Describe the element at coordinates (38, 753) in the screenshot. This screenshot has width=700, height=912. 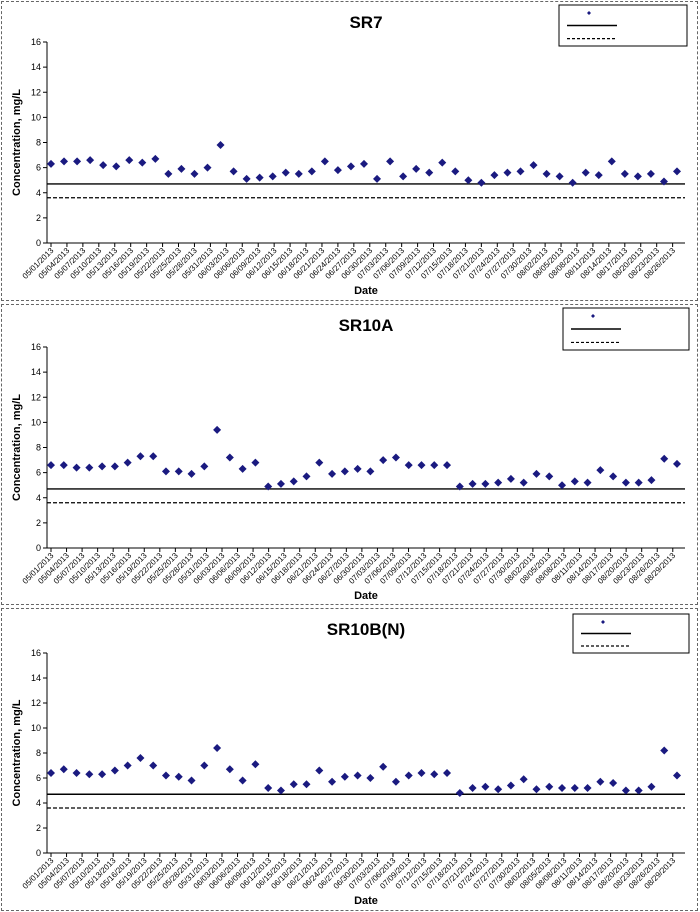
I see `y-tick-label: 8` at that location.